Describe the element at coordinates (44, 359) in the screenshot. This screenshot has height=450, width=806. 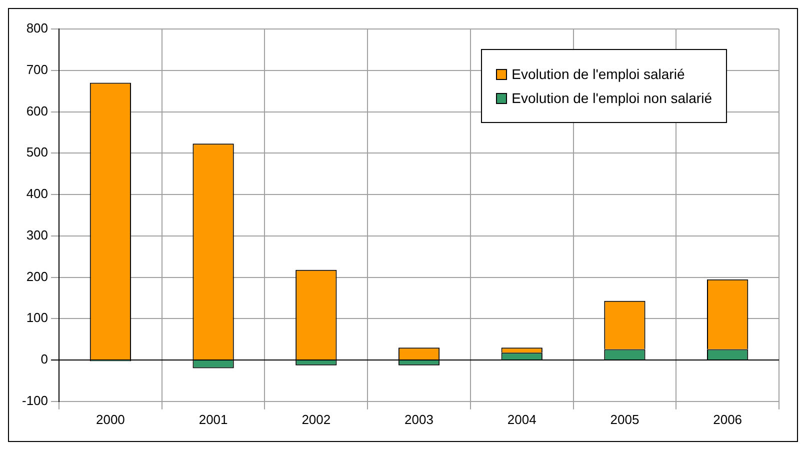
I see `y-tick-label: 0` at that location.